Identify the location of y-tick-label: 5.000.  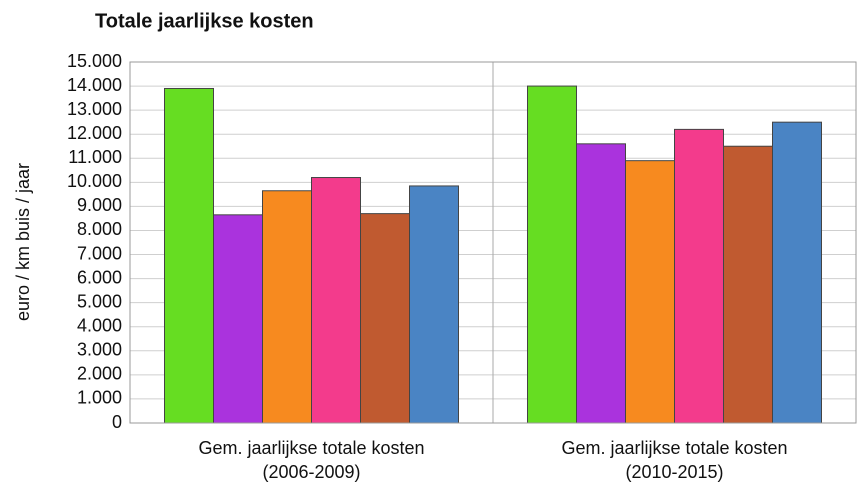
(99, 301).